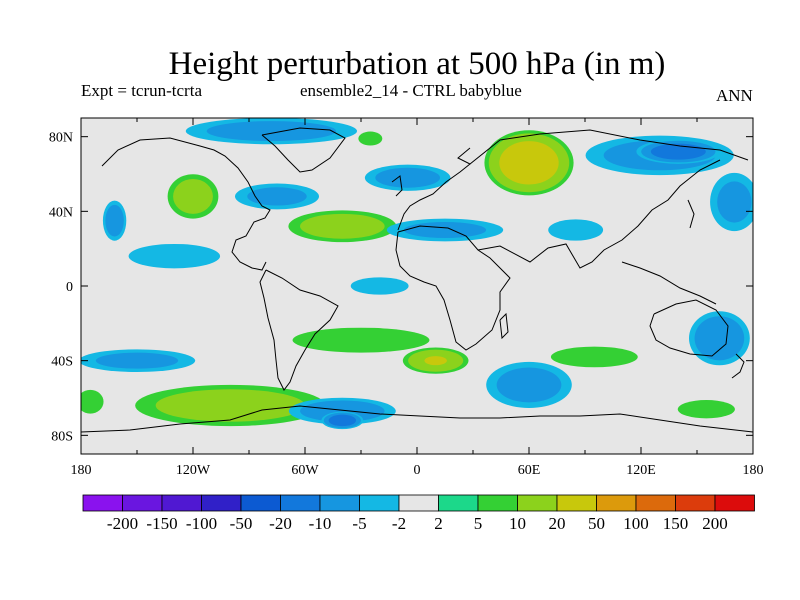 The image size is (800, 600). I want to click on y-tick-label: 40S, so click(62, 362).